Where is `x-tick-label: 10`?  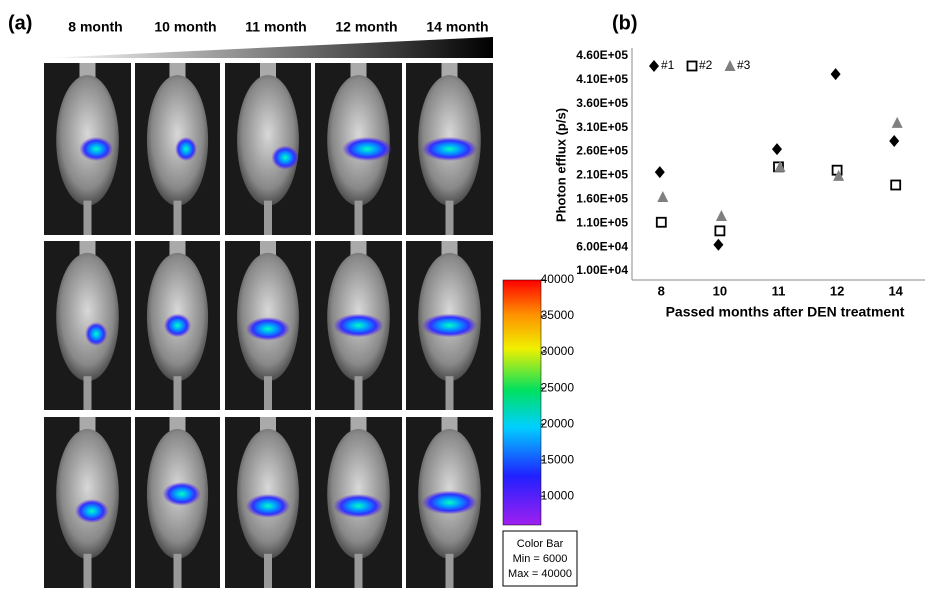
x-tick-label: 10 is located at coordinates (720, 290).